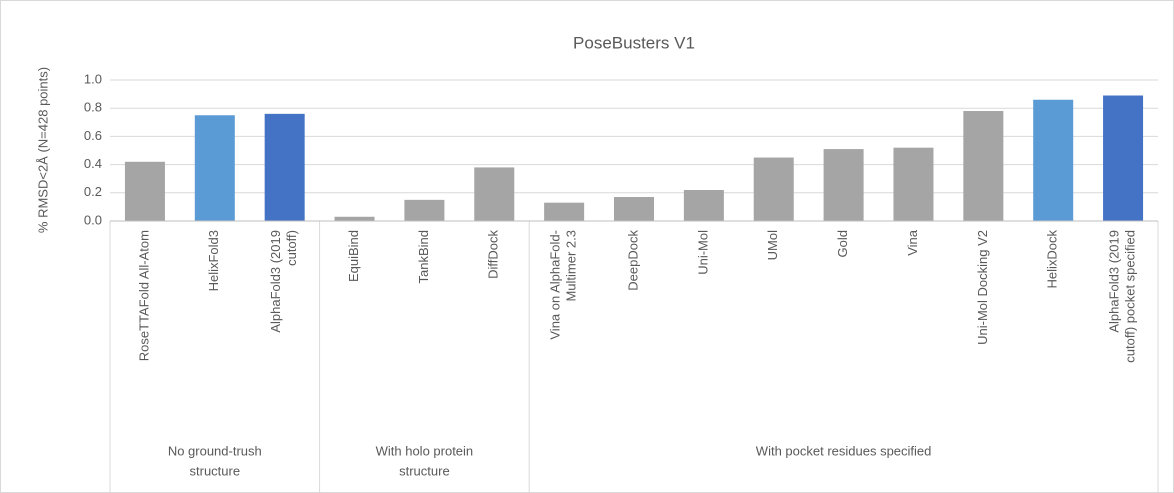  Describe the element at coordinates (982, 287) in the screenshot. I see `x-tick-label: Uni-Mol Docking V2` at that location.